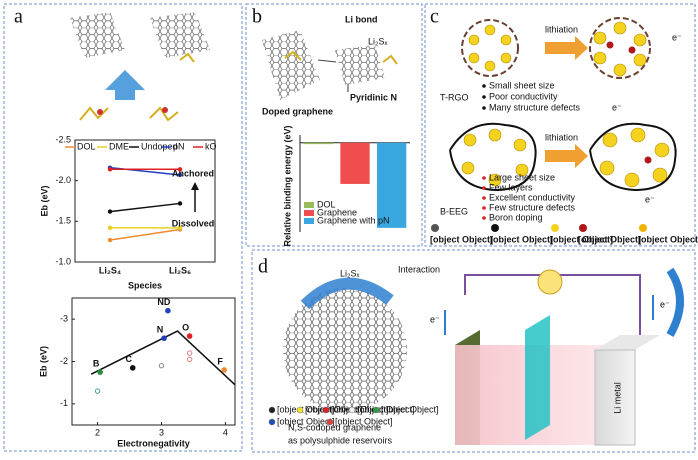 This screenshot has height=460, width=698. Describe the element at coordinates (96, 363) in the screenshot. I see `point-label: B` at that location.